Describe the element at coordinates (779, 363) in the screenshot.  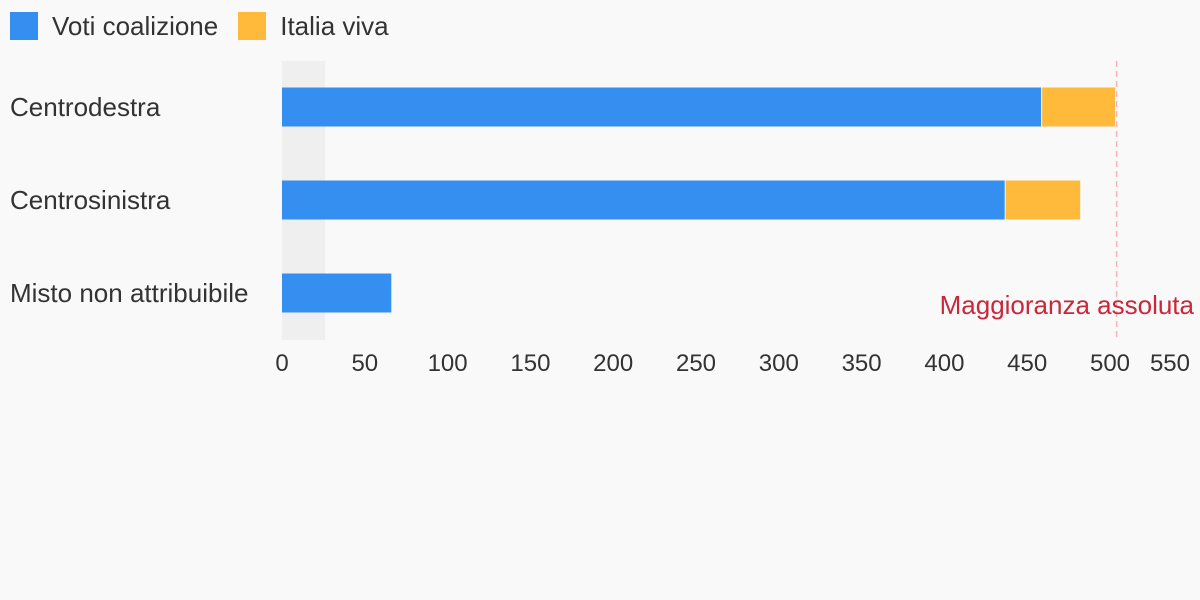
I see `x-tick-label: 300` at that location.